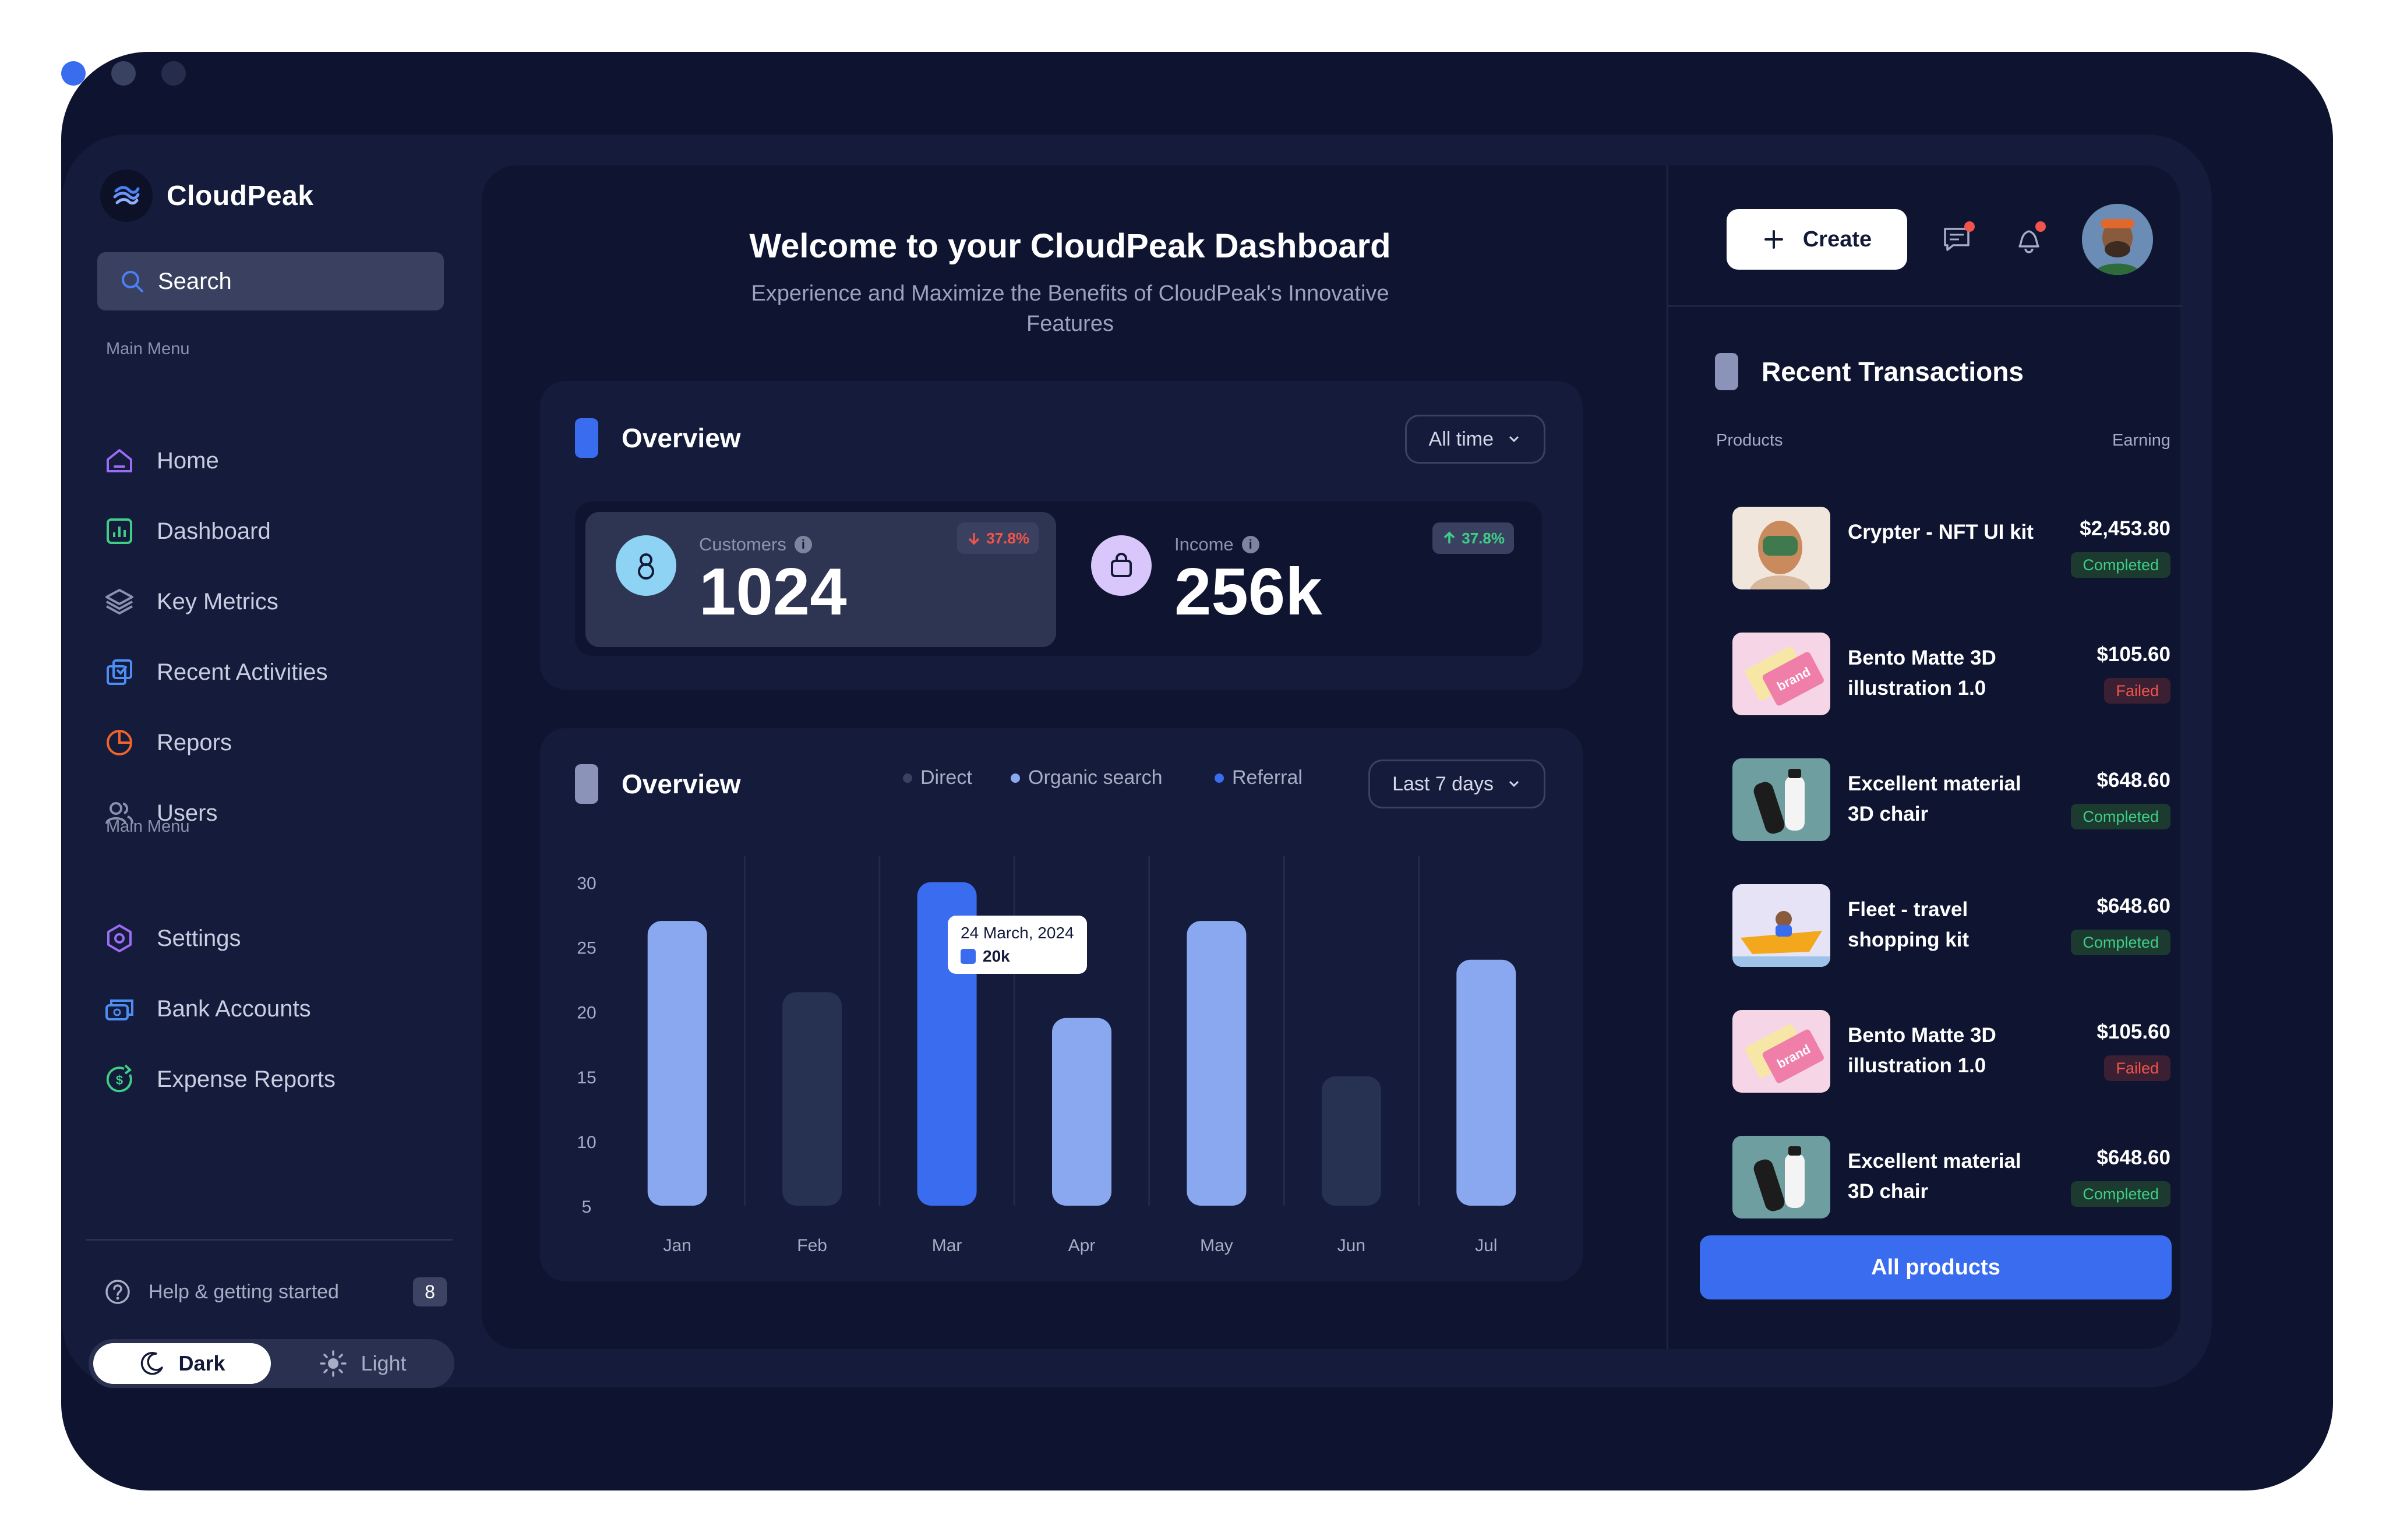 This screenshot has height=1540, width=2393. Describe the element at coordinates (1922, 674) in the screenshot. I see `product-name: Bento Matte 3D illustration 1.0` at that location.